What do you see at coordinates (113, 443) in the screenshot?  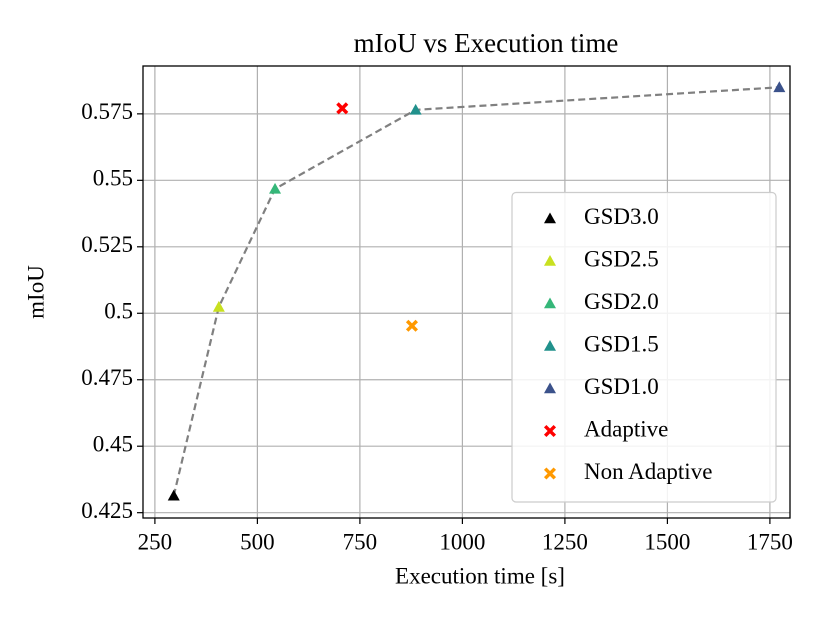 I see `y-tick-label: 0.45` at bounding box center [113, 443].